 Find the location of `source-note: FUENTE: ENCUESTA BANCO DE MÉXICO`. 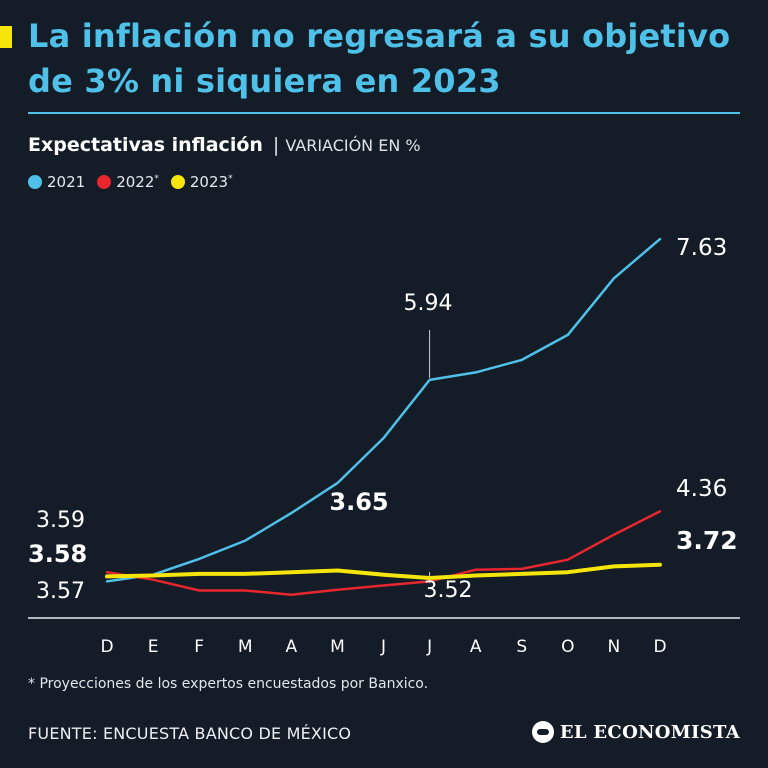

source-note: FUENTE: ENCUESTA BANCO DE MÉXICO is located at coordinates (190, 733).